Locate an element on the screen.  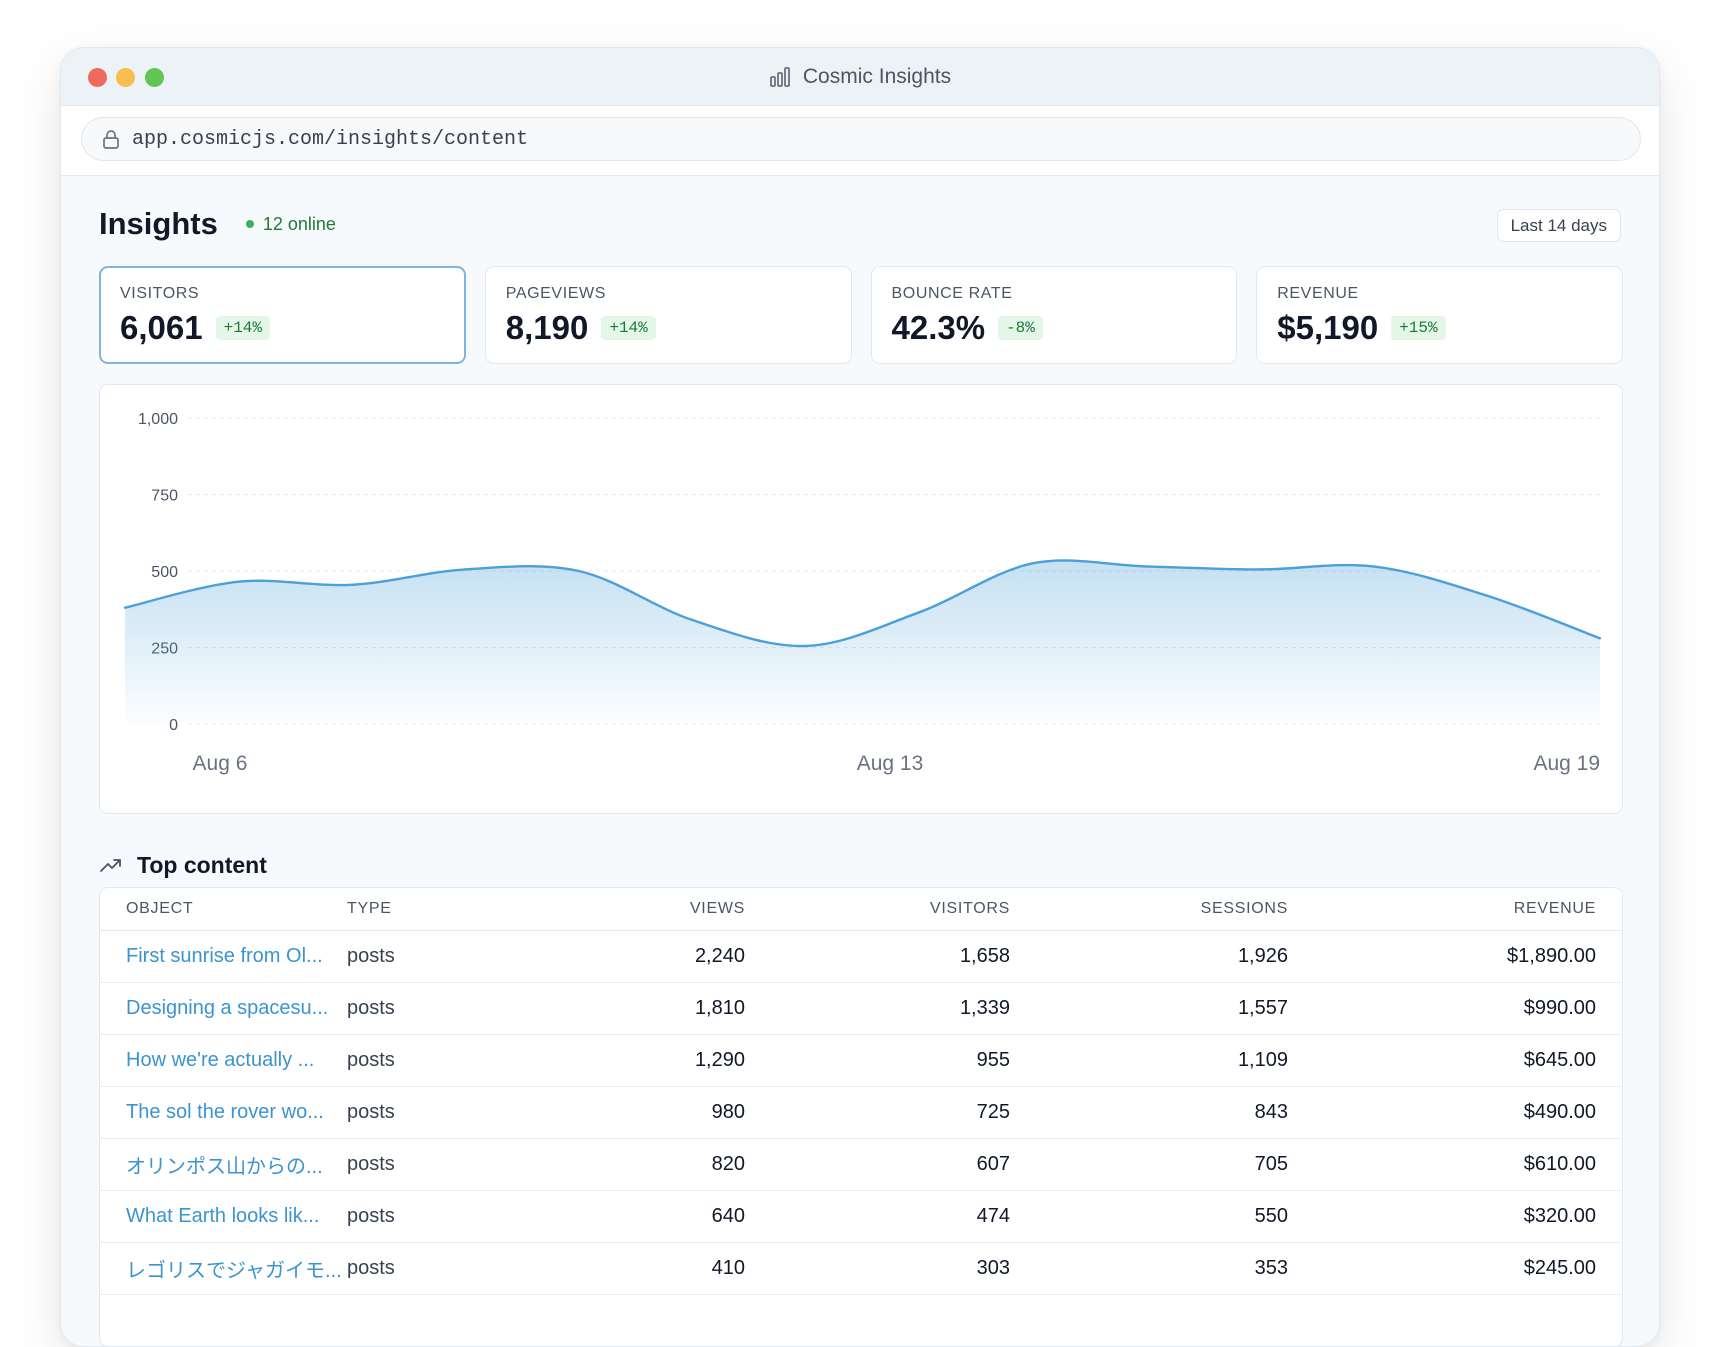
stat-value: 6,061 is located at coordinates (161, 327).